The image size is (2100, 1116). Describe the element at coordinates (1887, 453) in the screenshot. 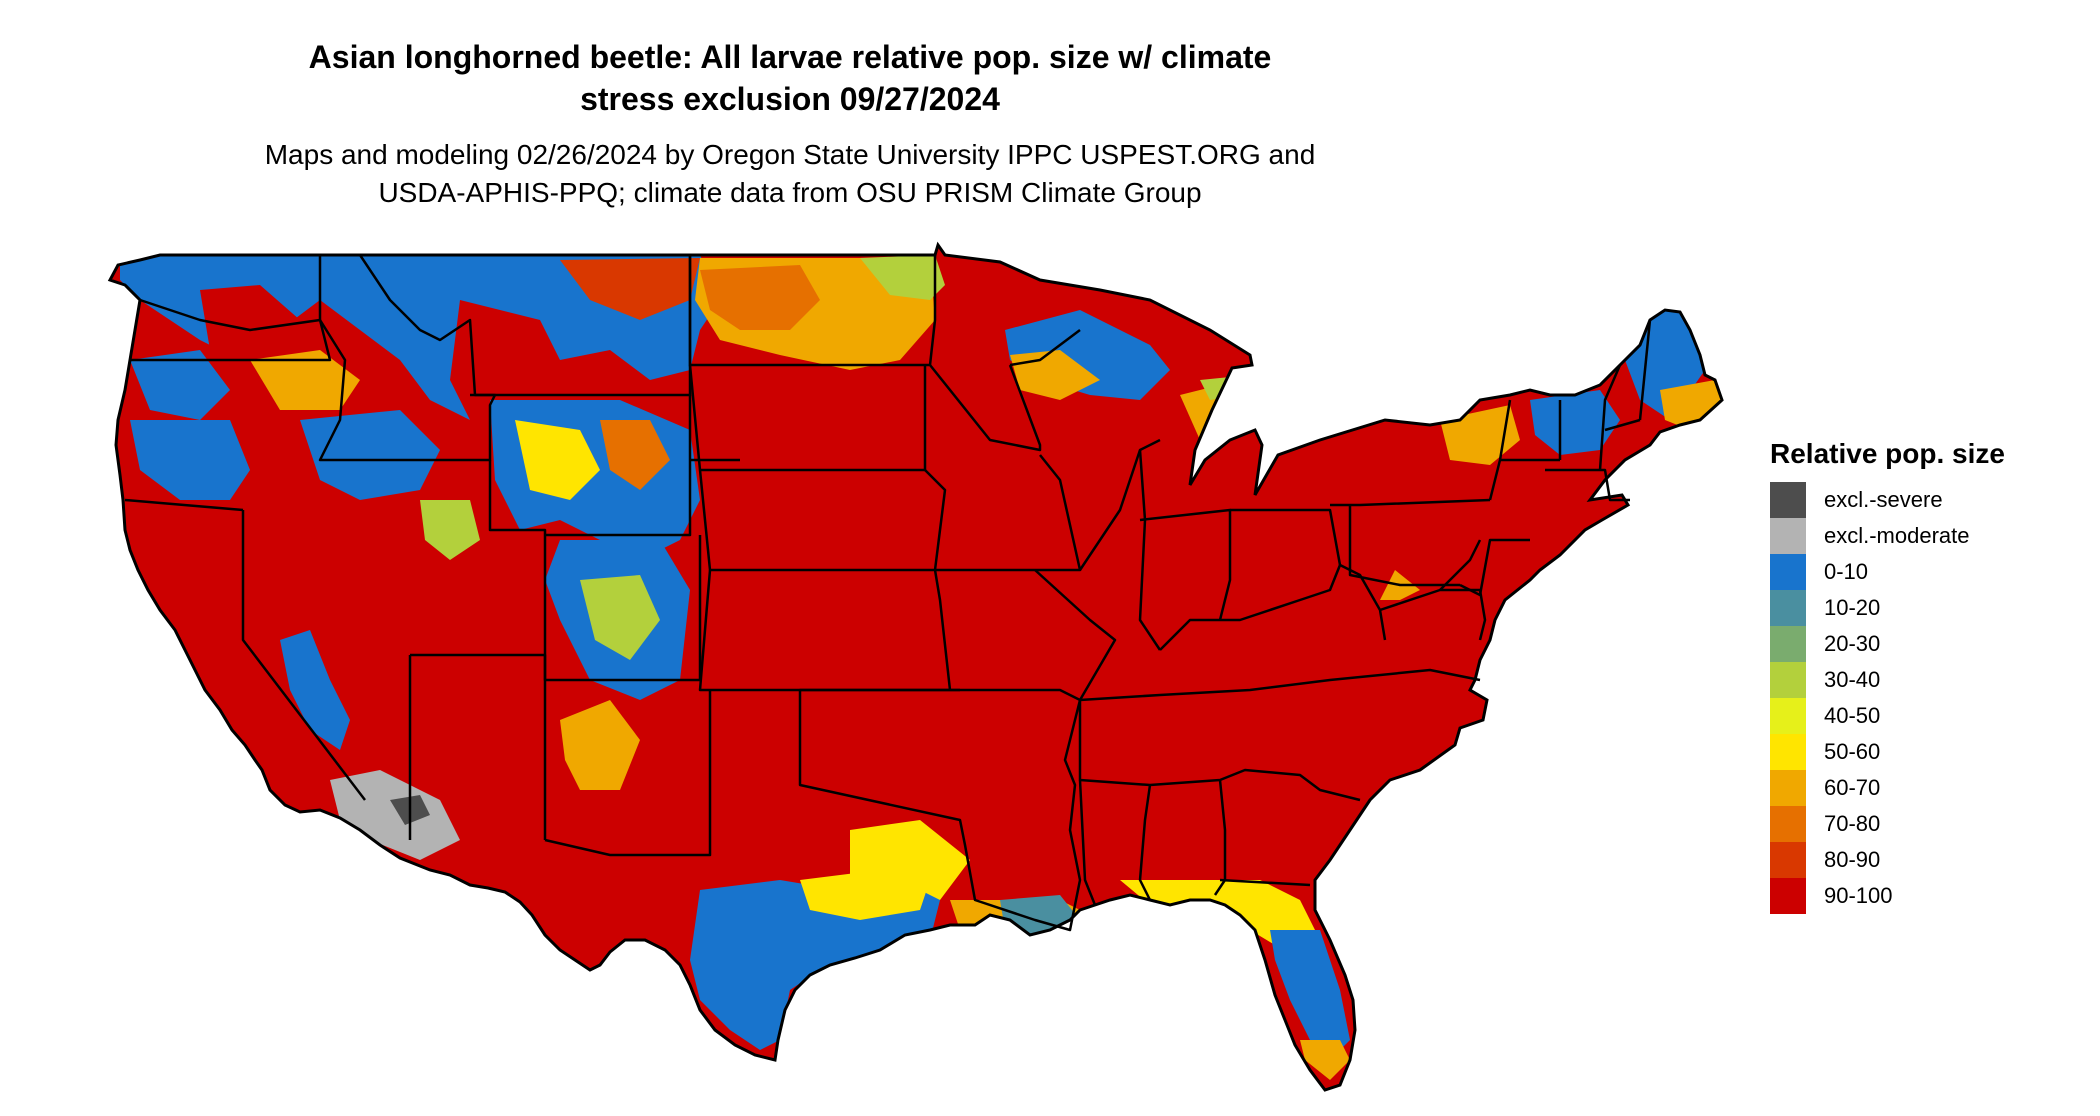

I see `legend-title: Relative pop. size` at that location.